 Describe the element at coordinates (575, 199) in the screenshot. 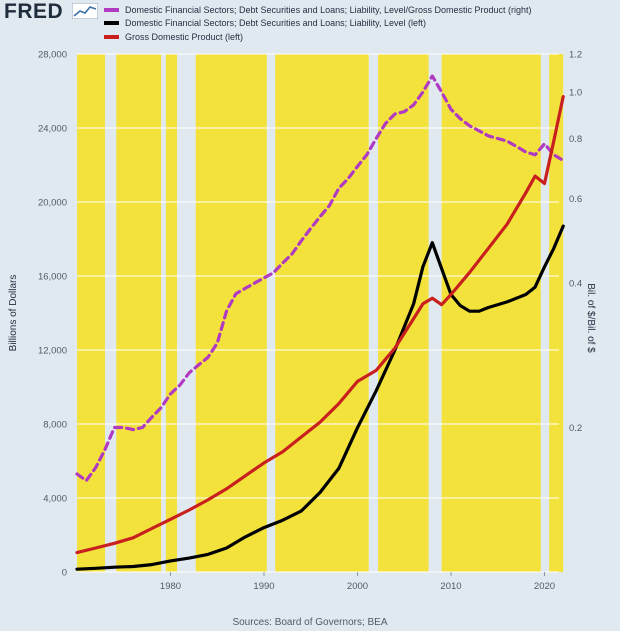

I see `y-right-tick-label: 0.6` at that location.